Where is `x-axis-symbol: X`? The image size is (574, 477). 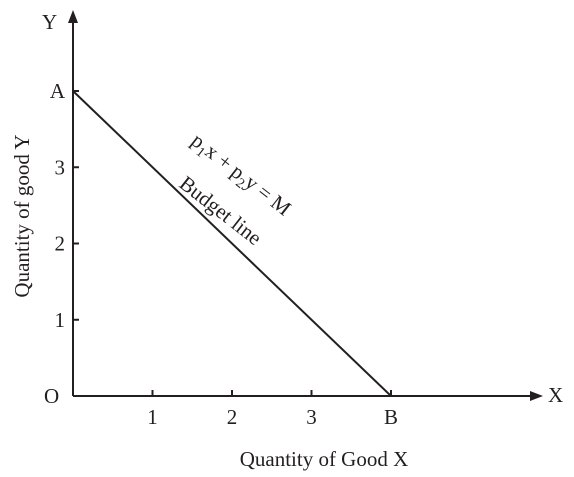 x-axis-symbol: X is located at coordinates (555, 395).